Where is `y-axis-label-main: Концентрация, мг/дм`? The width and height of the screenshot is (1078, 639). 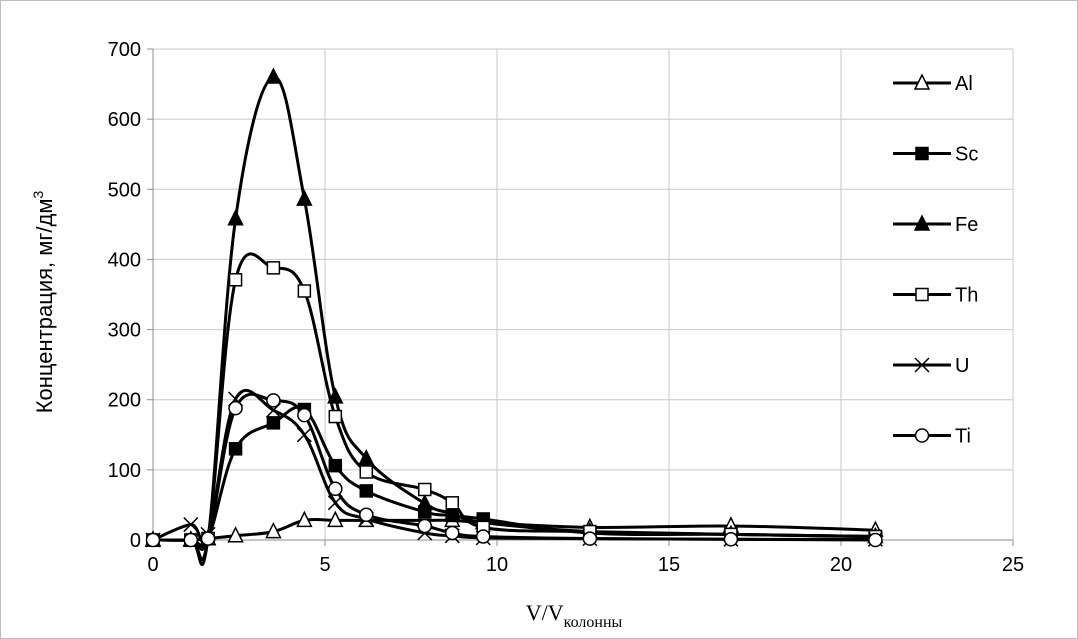 y-axis-label-main: Концентрация, мг/дм is located at coordinates (44, 306).